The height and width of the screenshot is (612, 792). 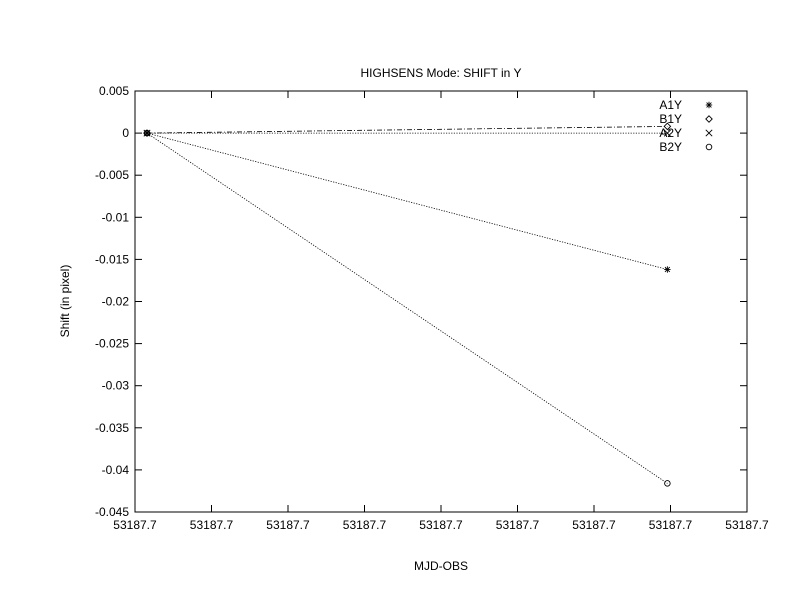 I want to click on legend-marker-a1y-stroke, so click(x=709, y=105).